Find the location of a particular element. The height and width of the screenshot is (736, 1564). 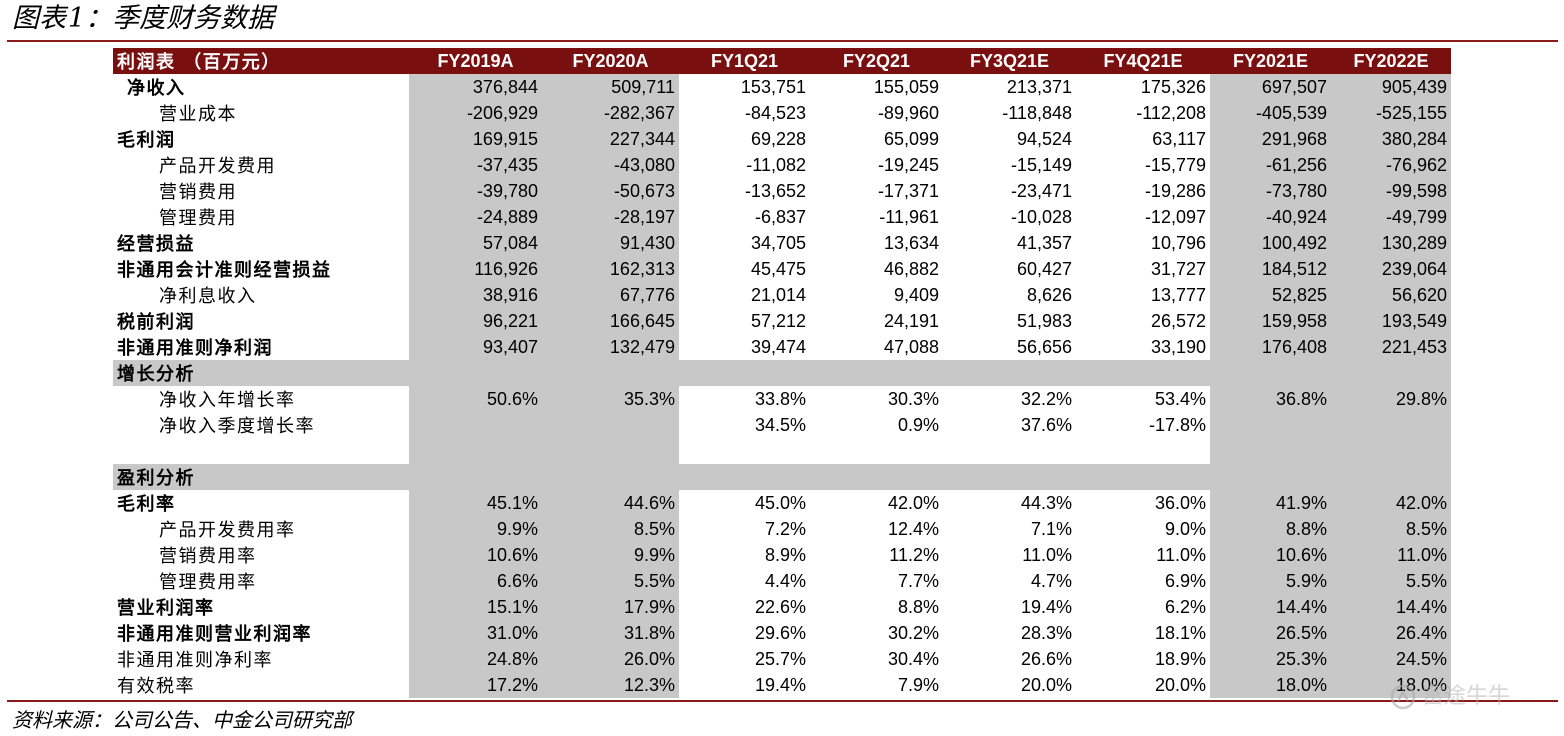

value-cell: 17.2% is located at coordinates (475, 685).